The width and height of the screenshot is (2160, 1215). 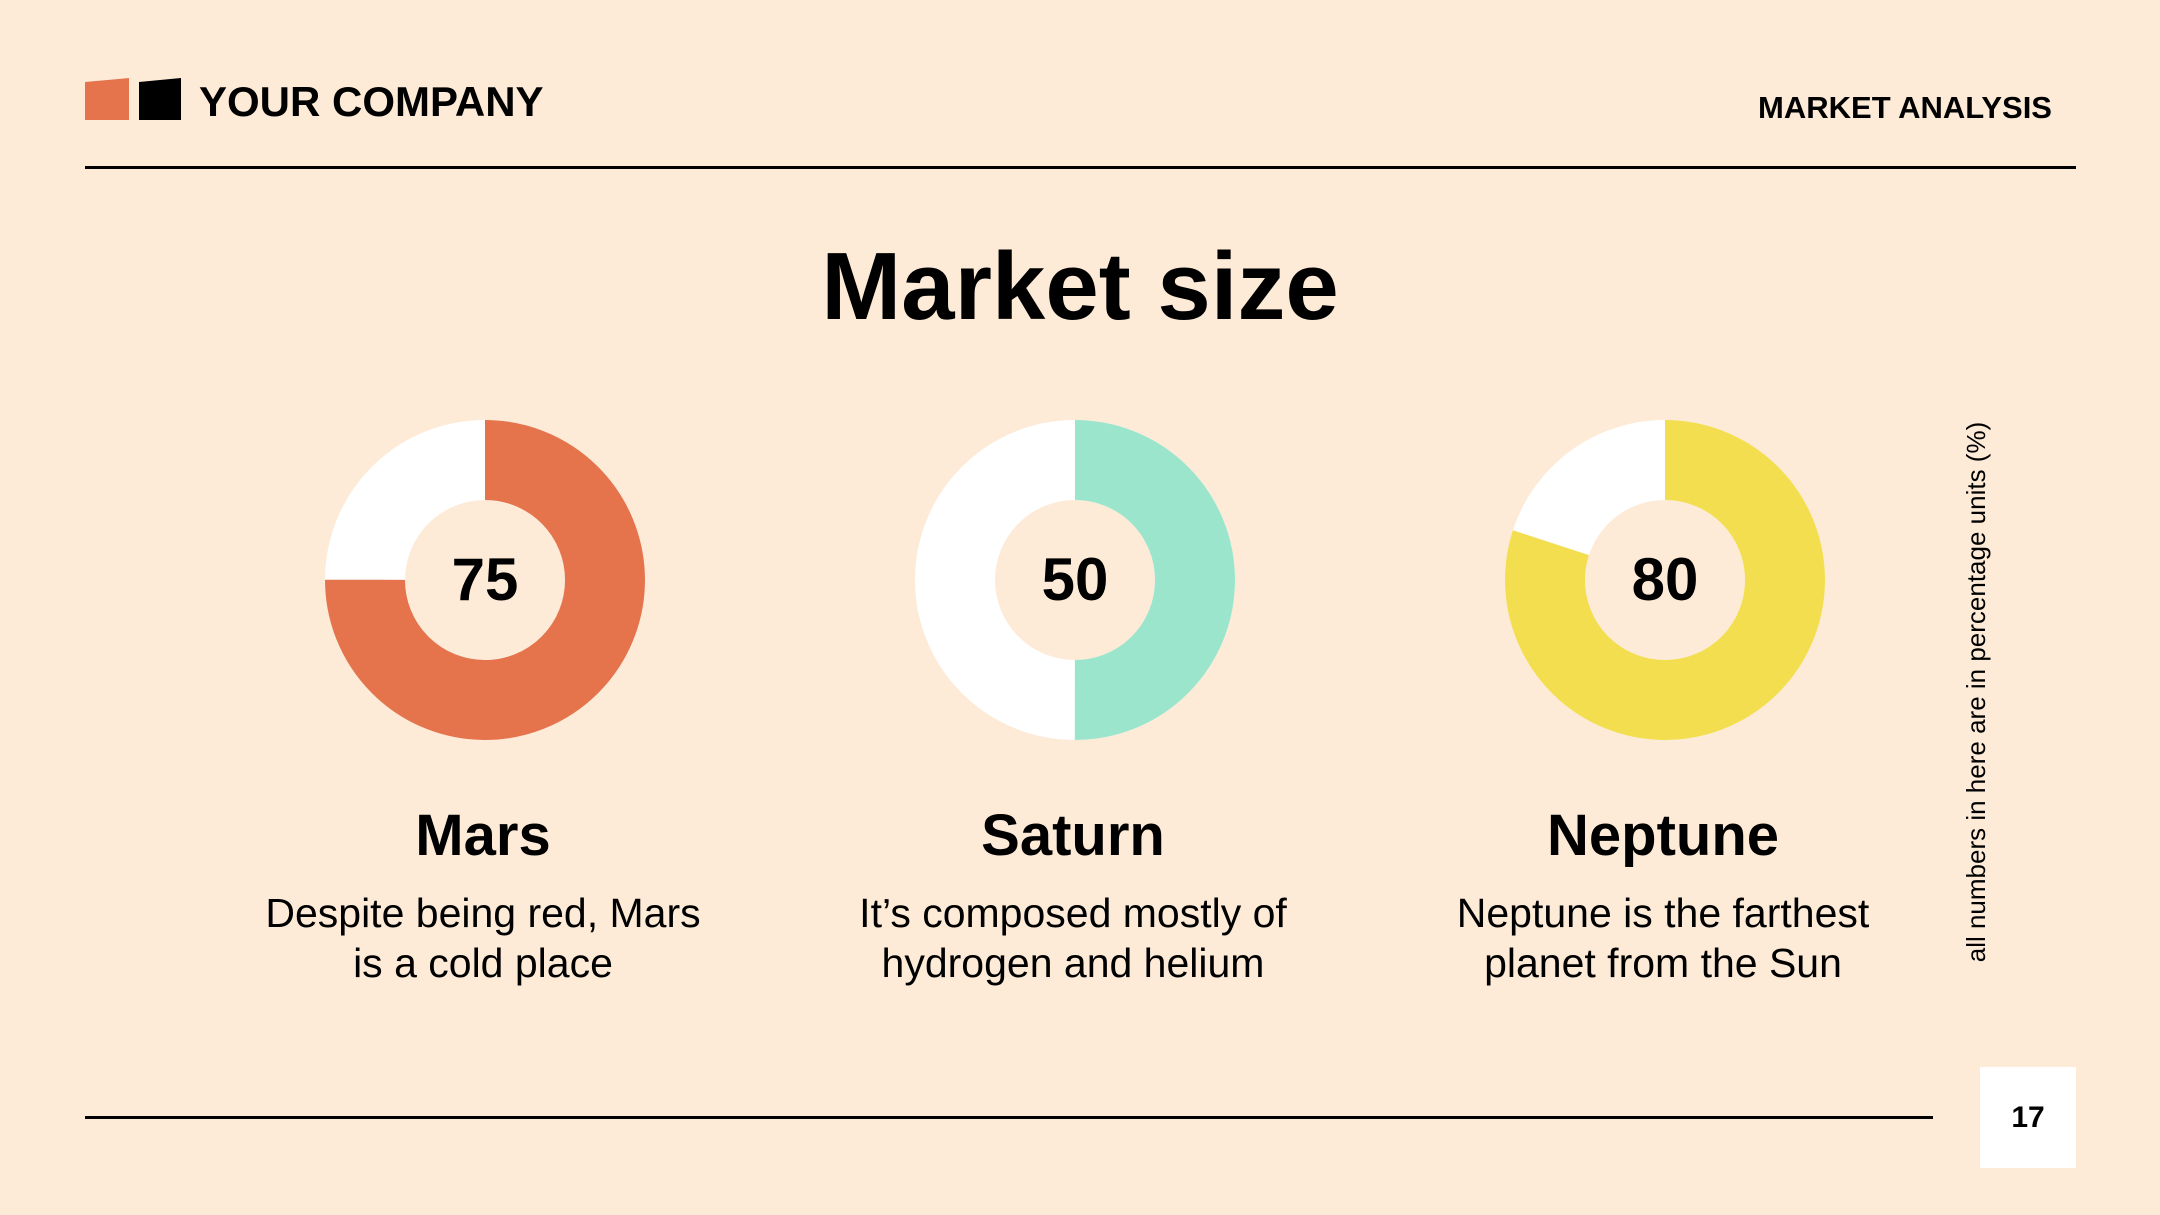 I want to click on neptune-title: Neptune, so click(x=1663, y=835).